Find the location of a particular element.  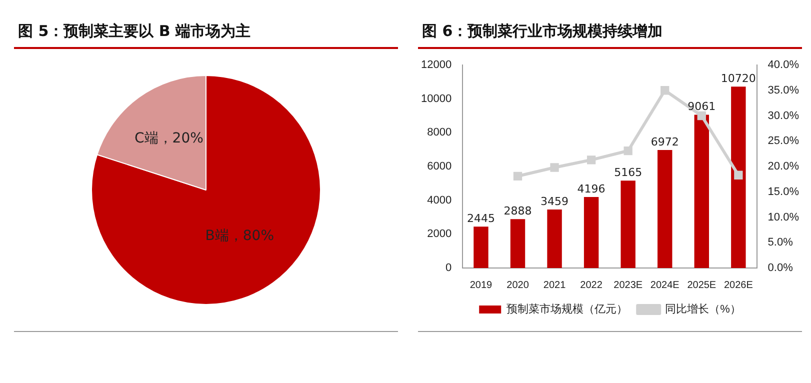

y-tick-label: 10000 is located at coordinates (436, 98).